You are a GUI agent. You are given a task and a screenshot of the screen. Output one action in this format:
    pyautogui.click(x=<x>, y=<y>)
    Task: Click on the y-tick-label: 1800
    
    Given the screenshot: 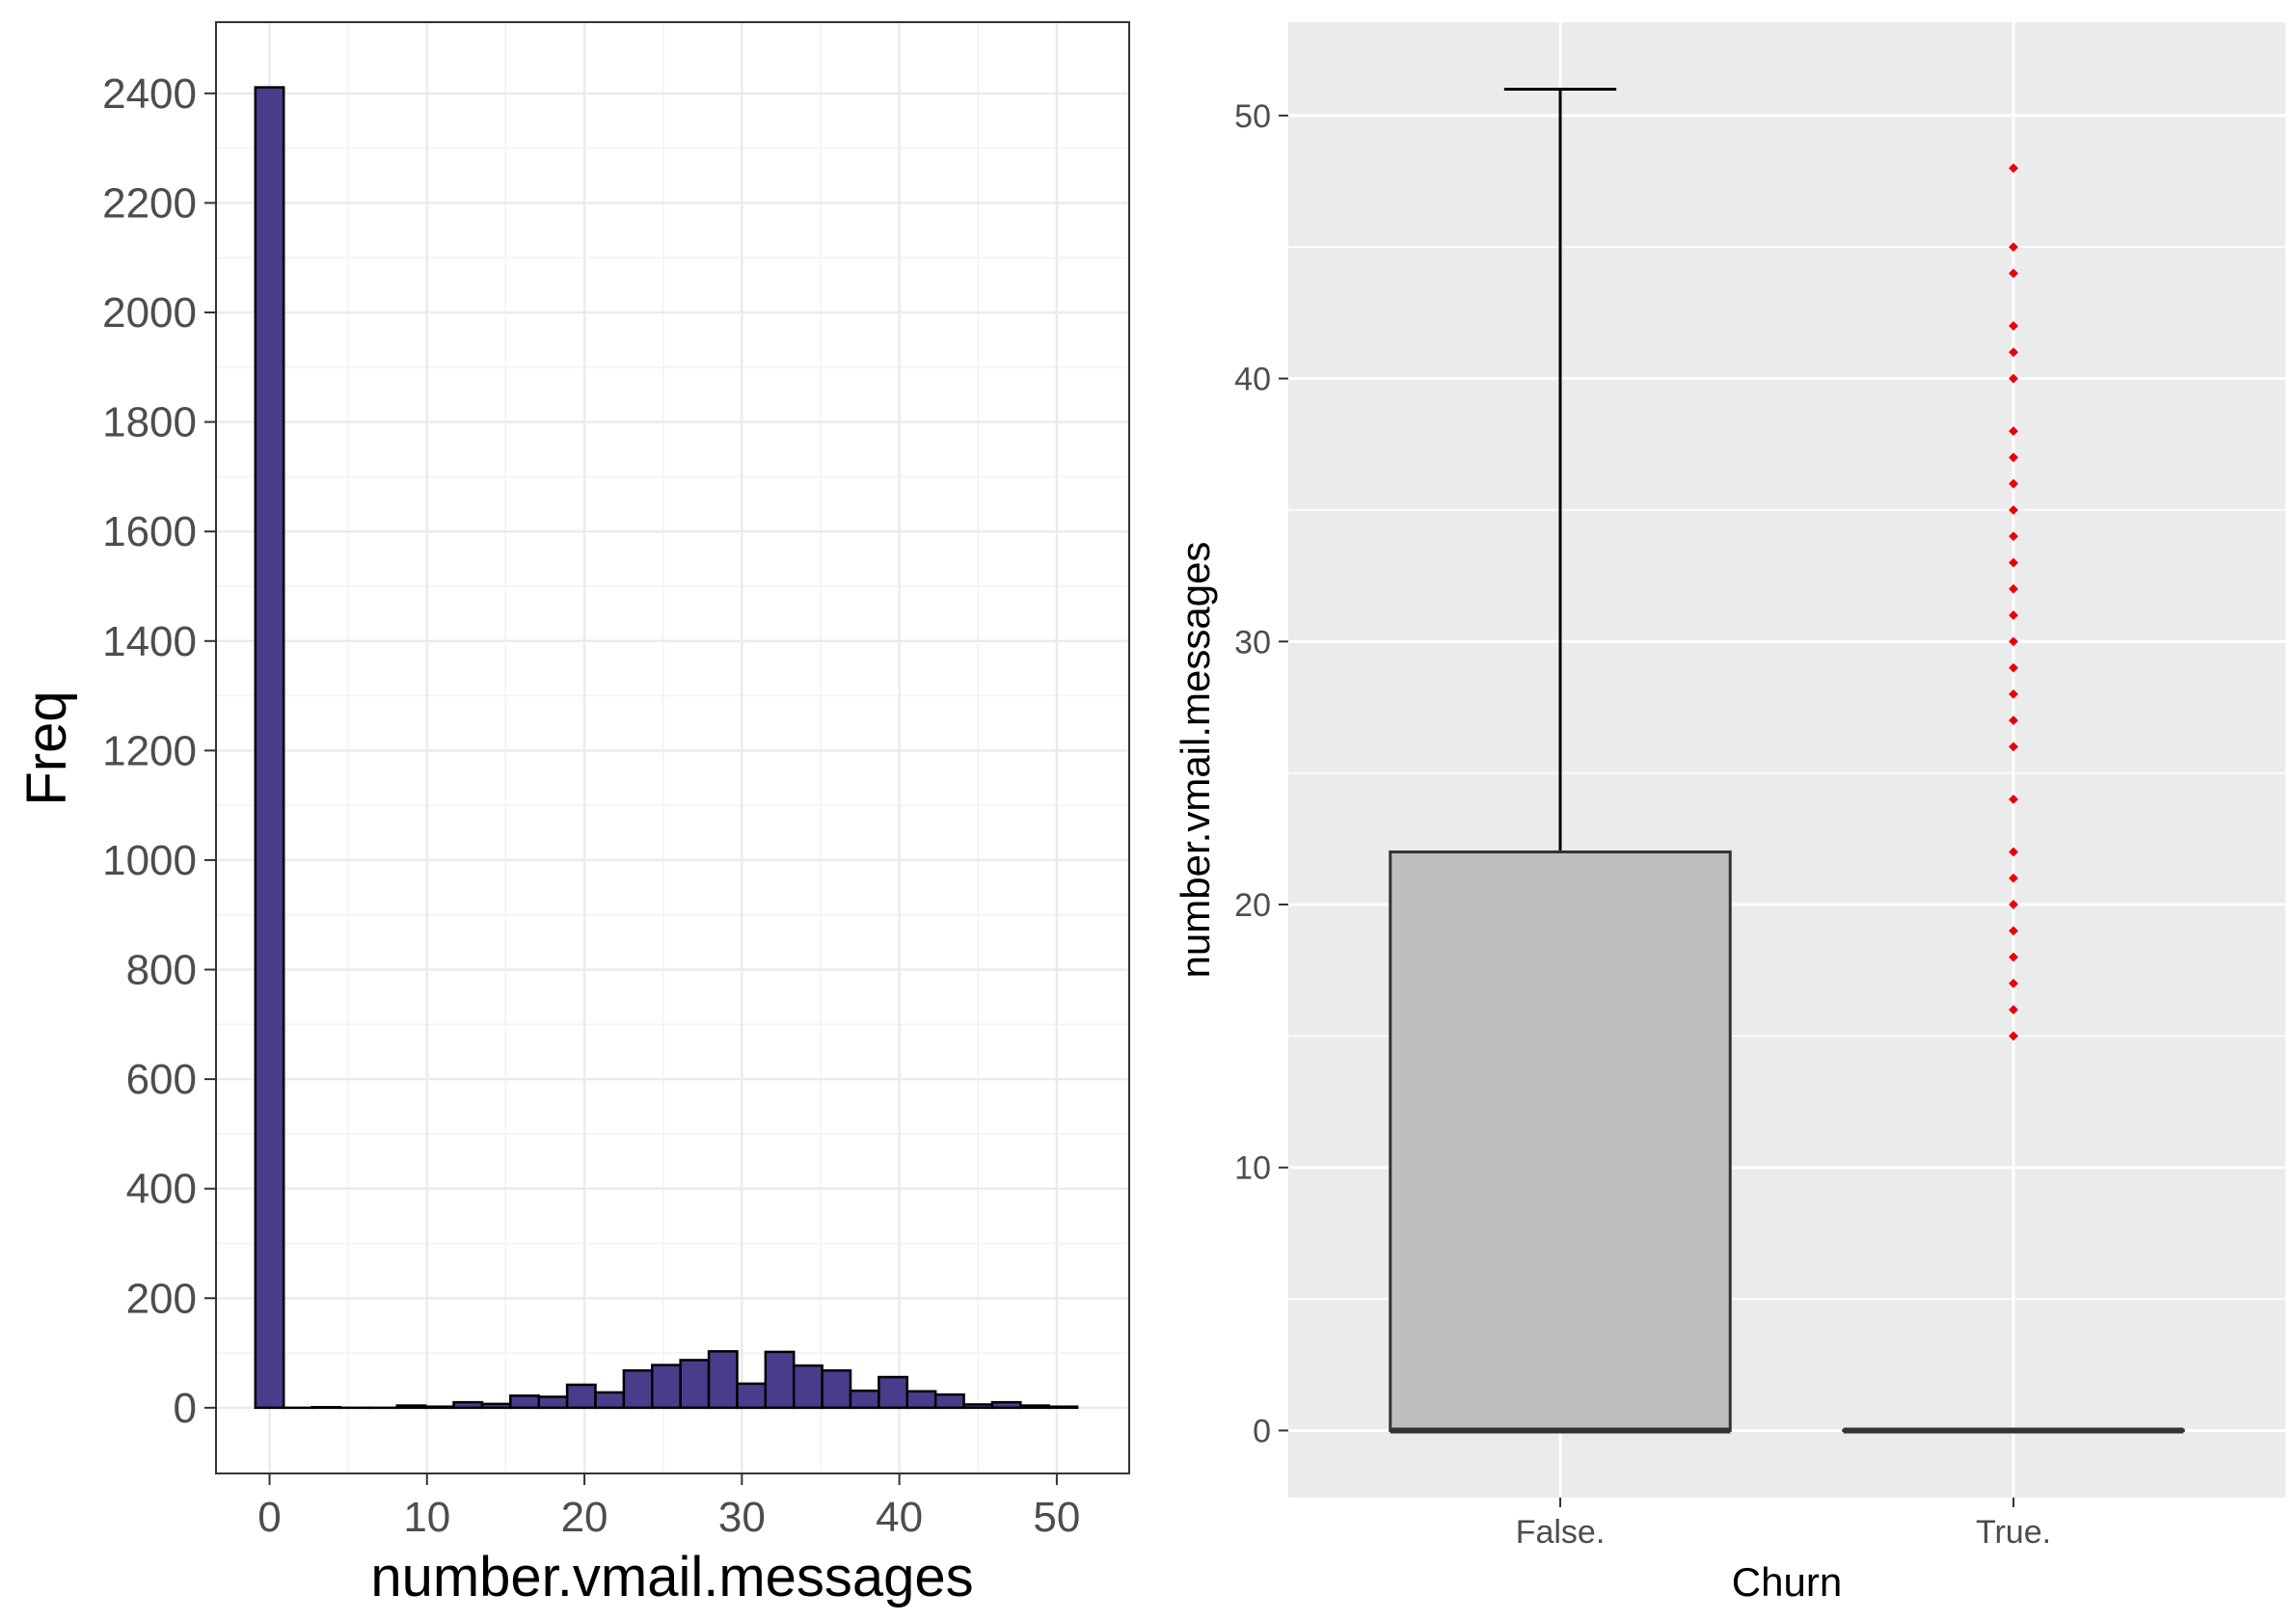 What is the action you would take?
    pyautogui.click(x=149, y=422)
    